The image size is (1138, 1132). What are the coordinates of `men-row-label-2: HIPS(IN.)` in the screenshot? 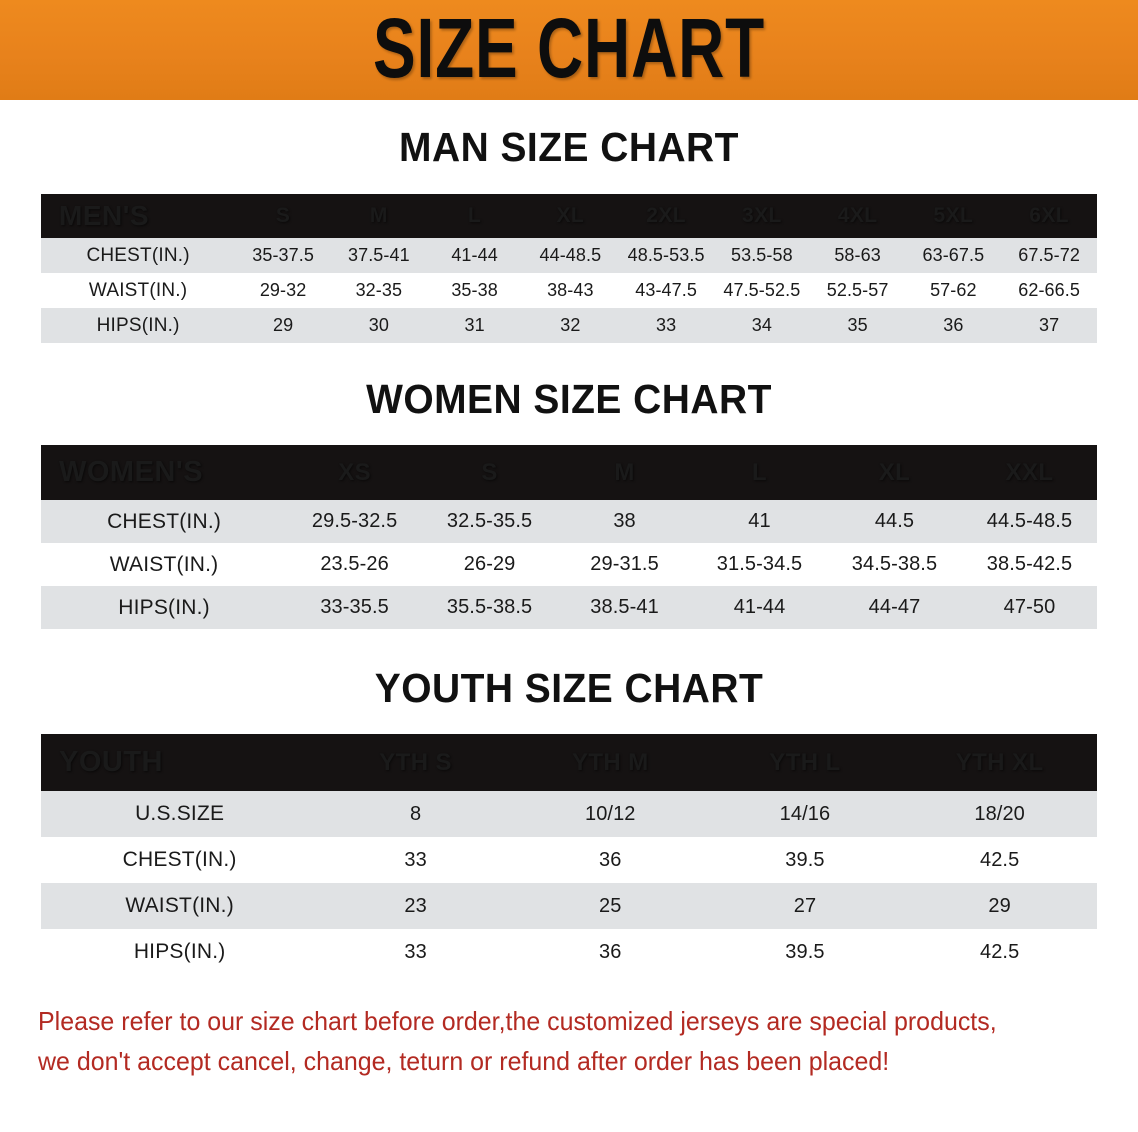 It's located at (138, 325).